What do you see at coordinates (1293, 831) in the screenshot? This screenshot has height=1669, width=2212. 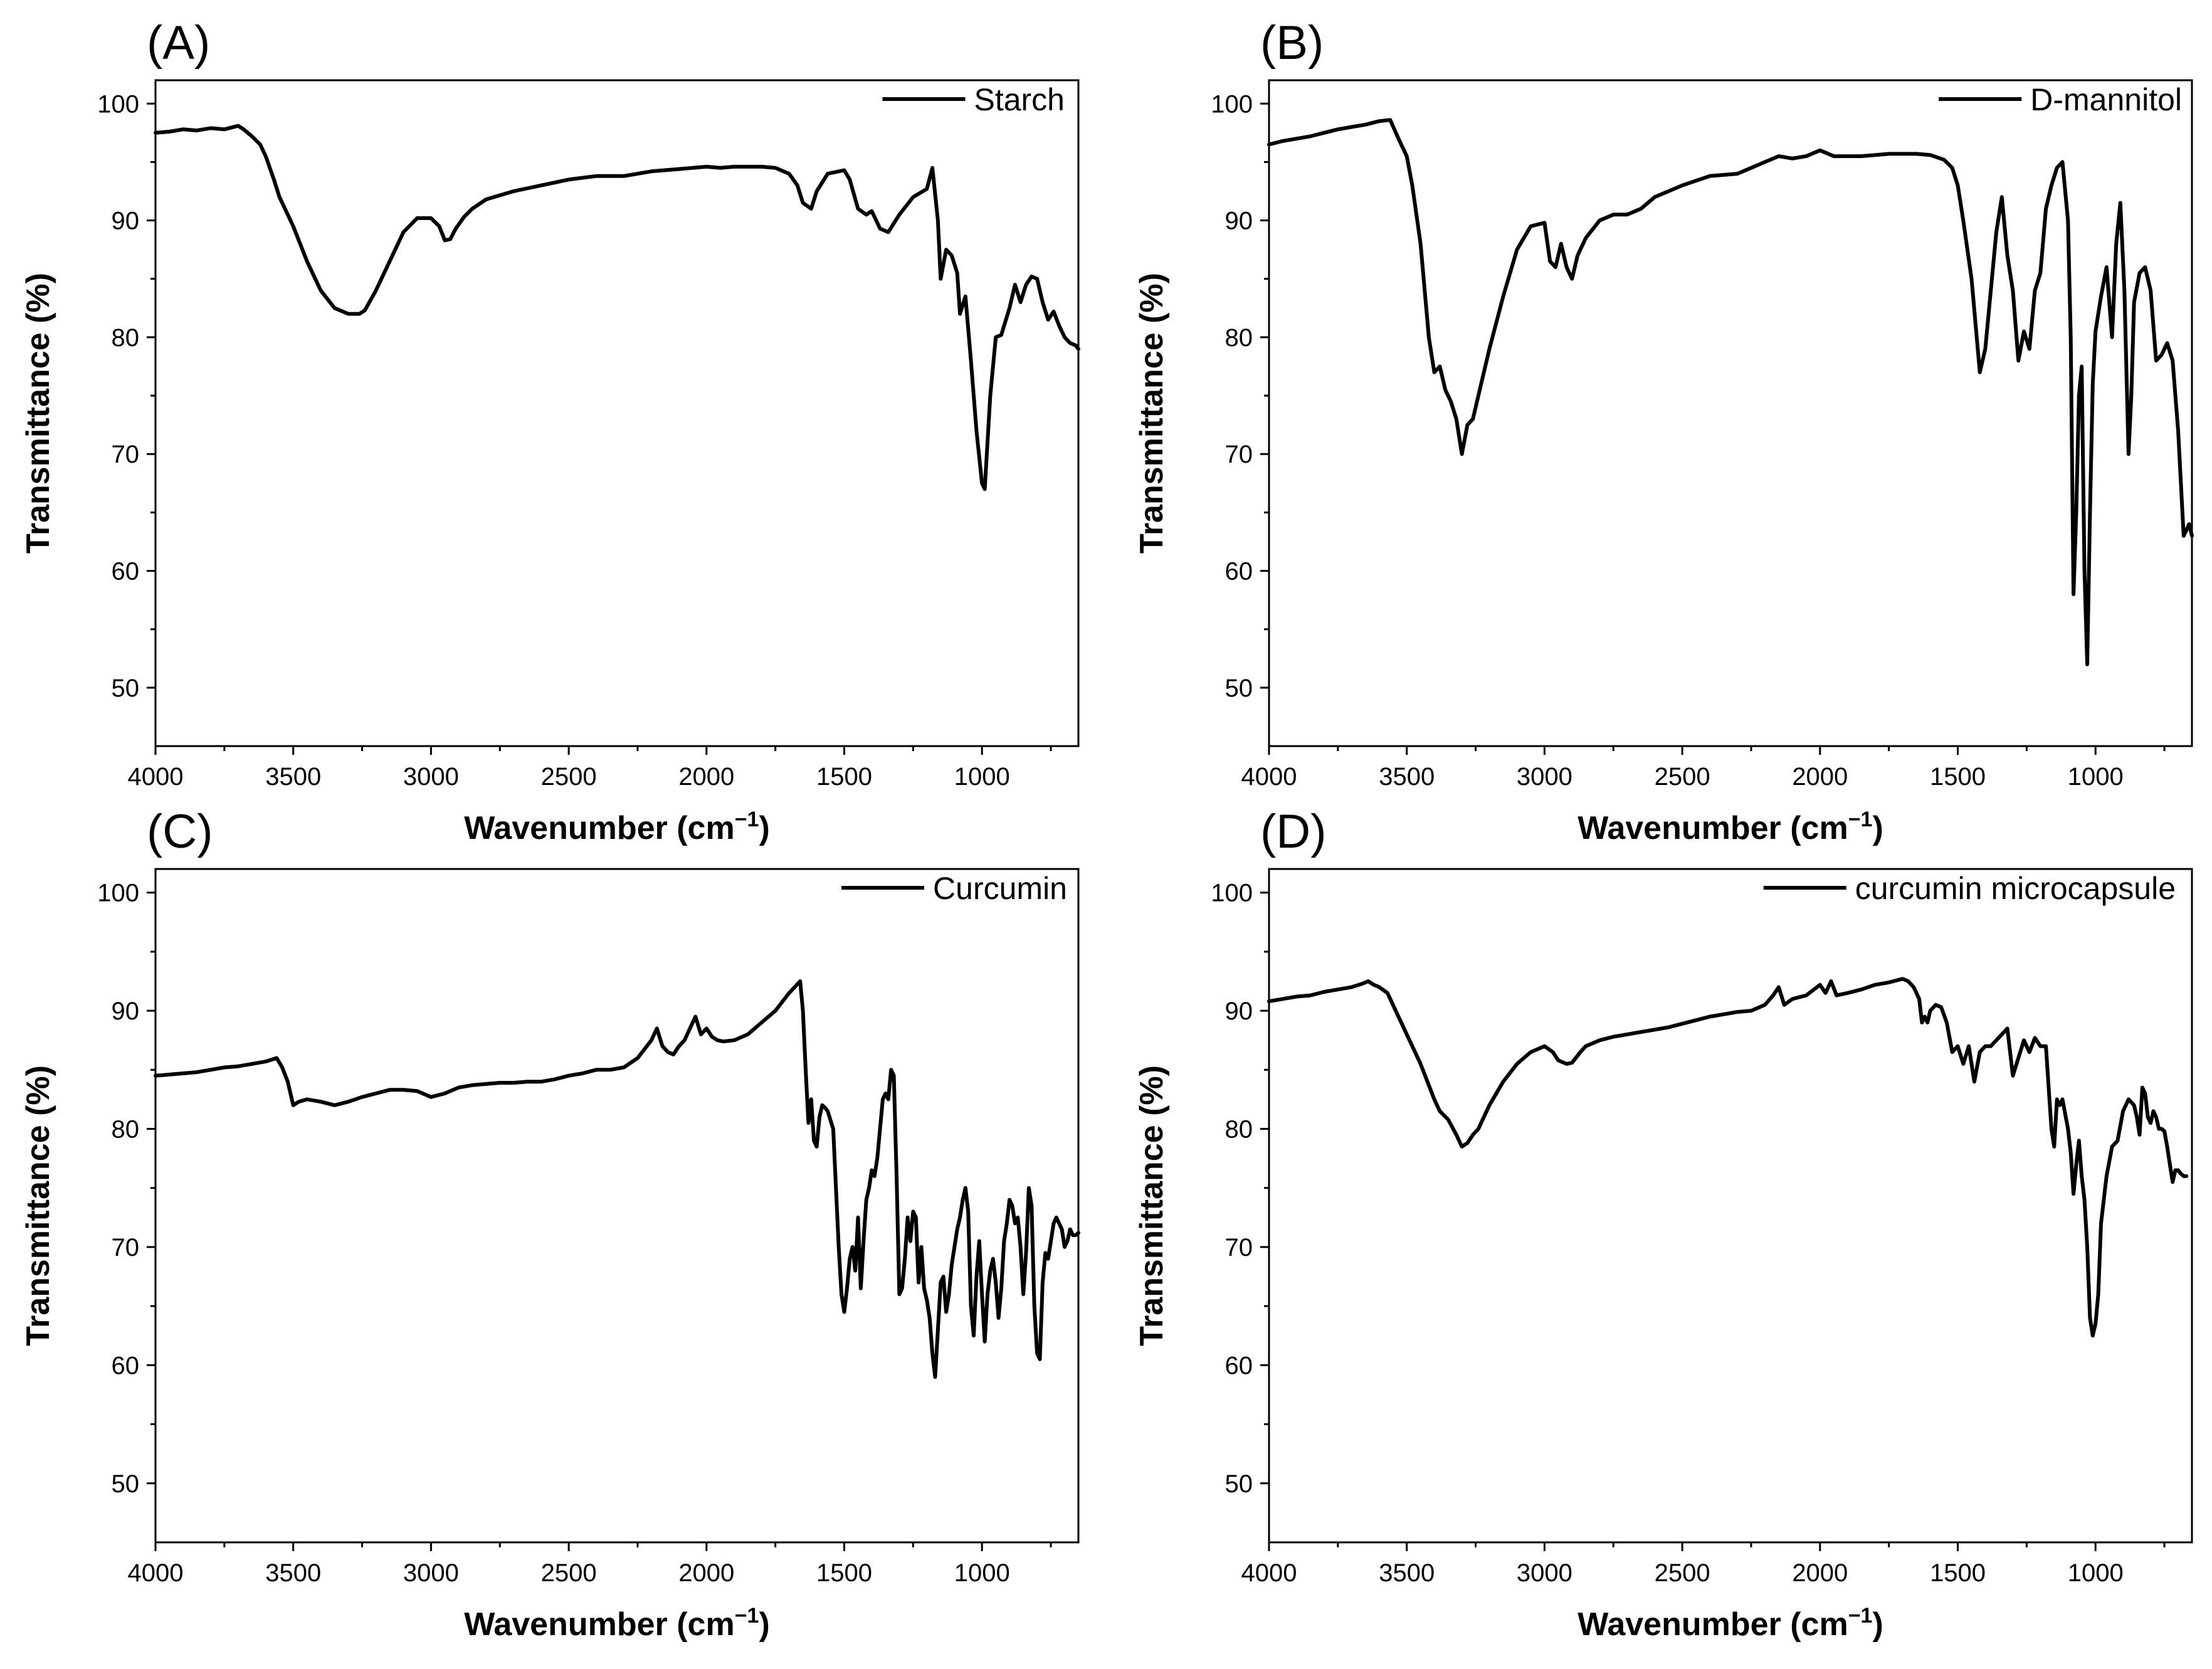 I see `panel-label: (D)` at bounding box center [1293, 831].